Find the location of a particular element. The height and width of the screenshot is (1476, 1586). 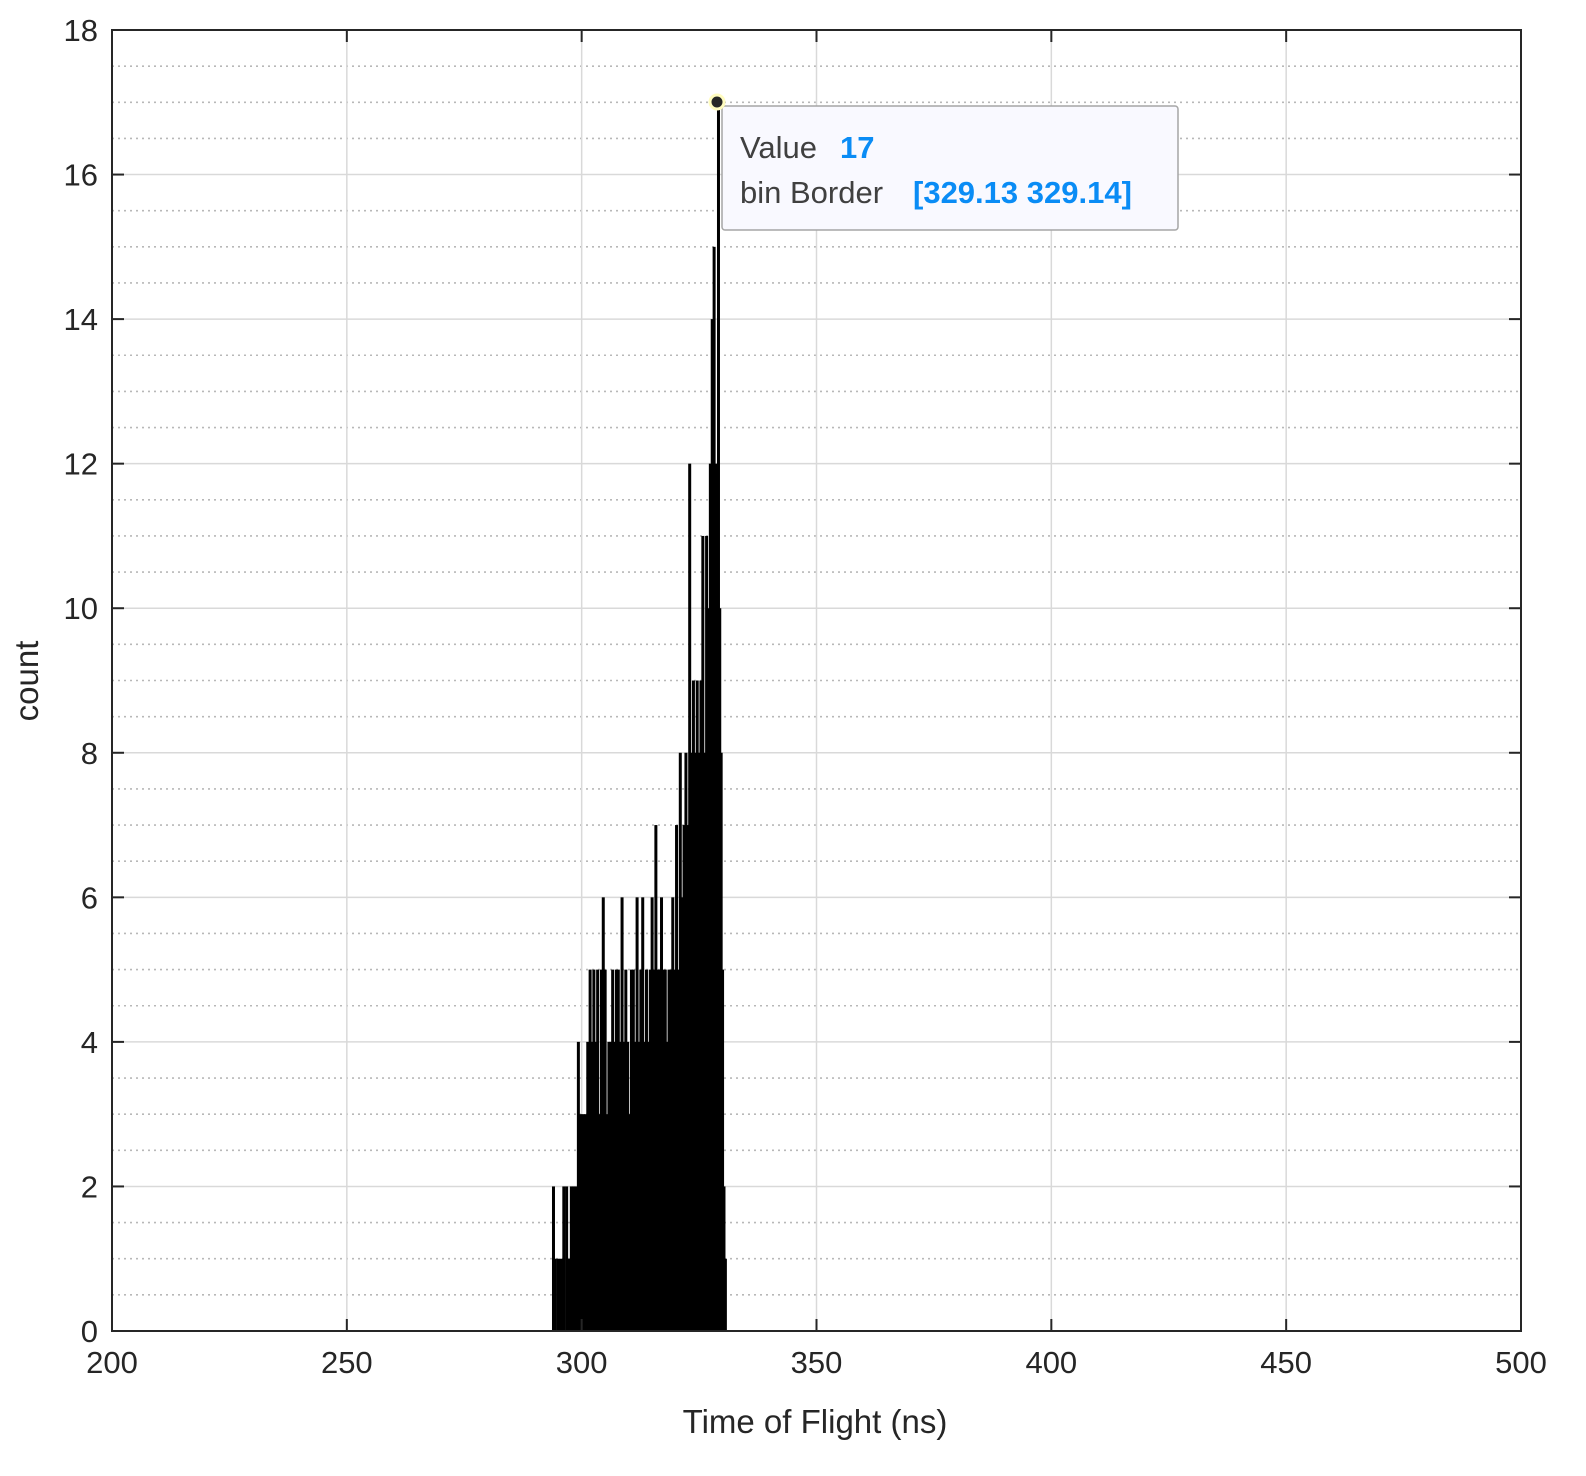

datatip-border: [329.13 329.14] is located at coordinates (1022, 192).